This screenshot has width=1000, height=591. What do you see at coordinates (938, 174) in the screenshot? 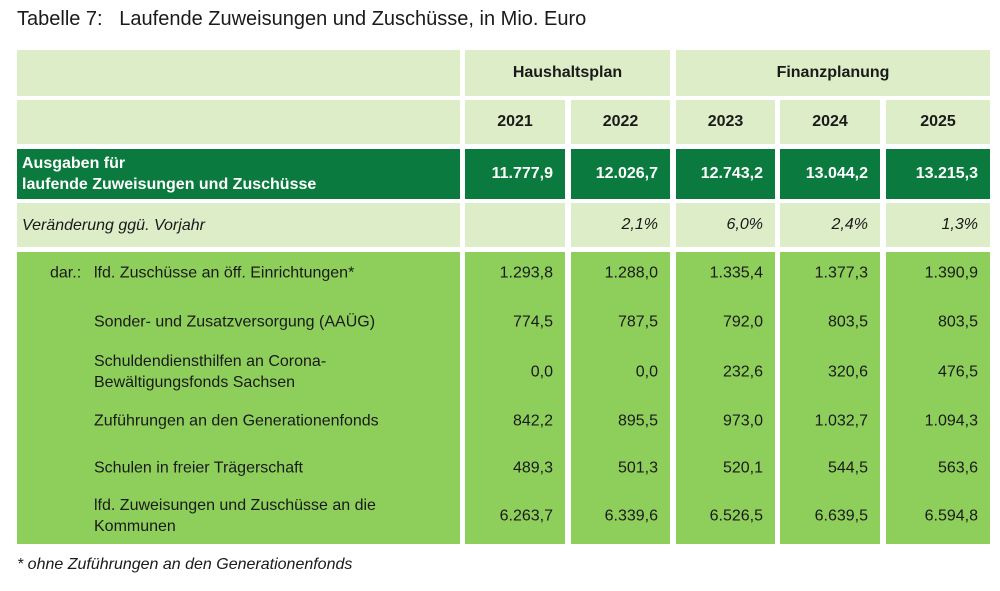
I see `total-value: 13.215,3` at bounding box center [938, 174].